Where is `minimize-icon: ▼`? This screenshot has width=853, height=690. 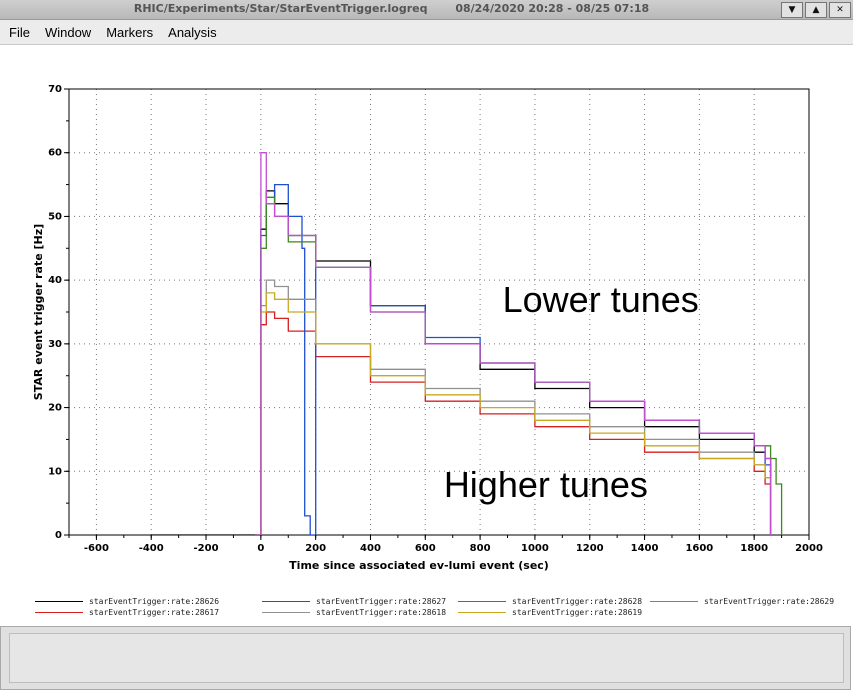 minimize-icon: ▼ is located at coordinates (792, 10).